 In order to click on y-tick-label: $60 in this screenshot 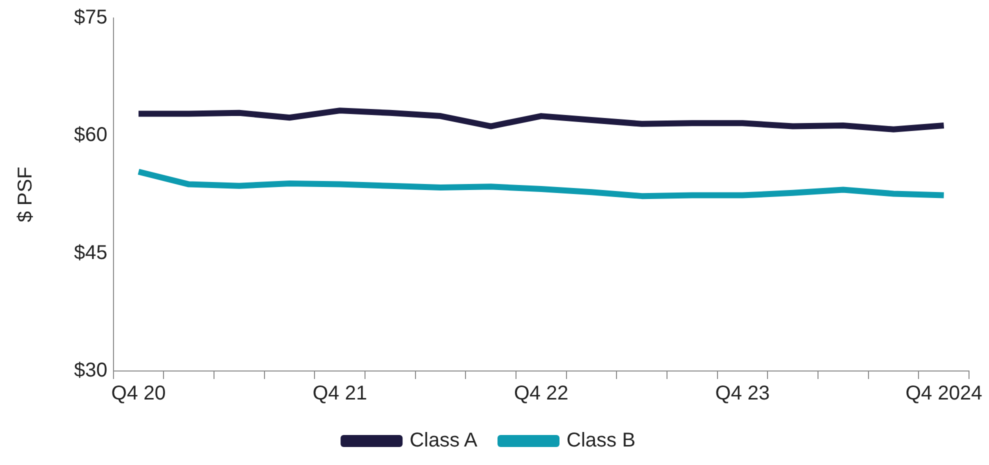, I will do `click(91, 135)`.